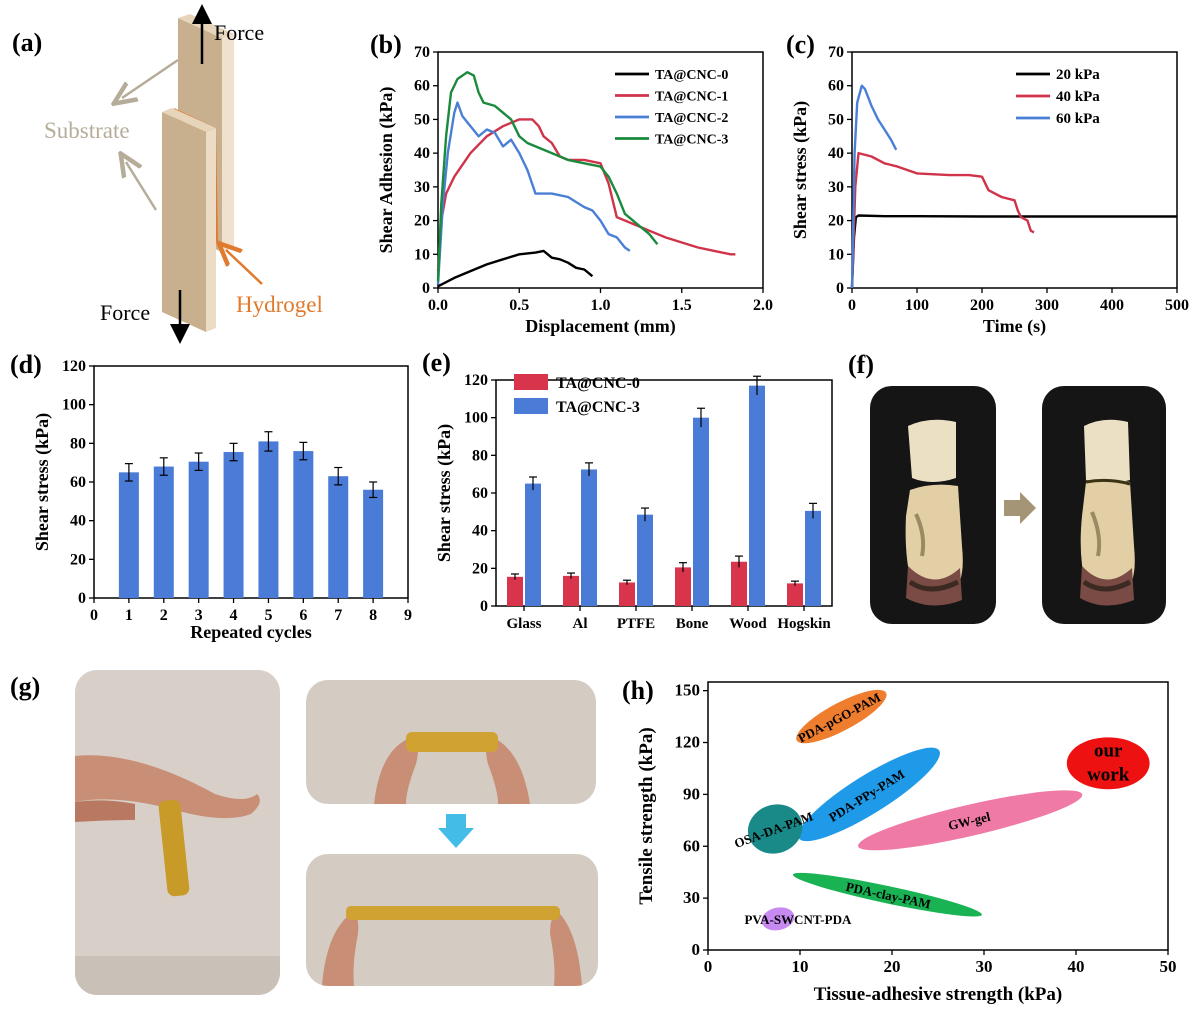 This screenshot has width=1200, height=1018. Describe the element at coordinates (74, 366) in the screenshot. I see `y-tick-label: 120` at that location.